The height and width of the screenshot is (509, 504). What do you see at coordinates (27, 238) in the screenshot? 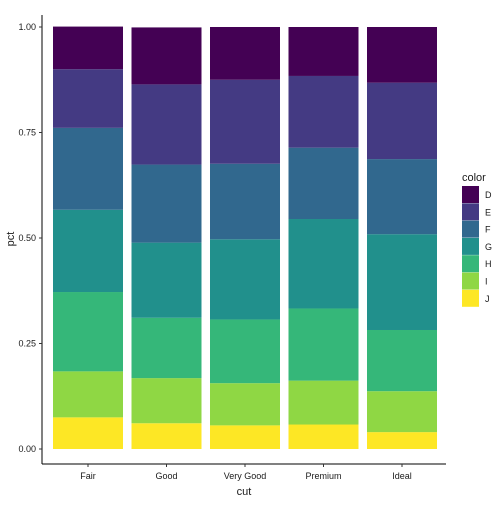
I see `y-tick-label: 0.50` at bounding box center [27, 238].